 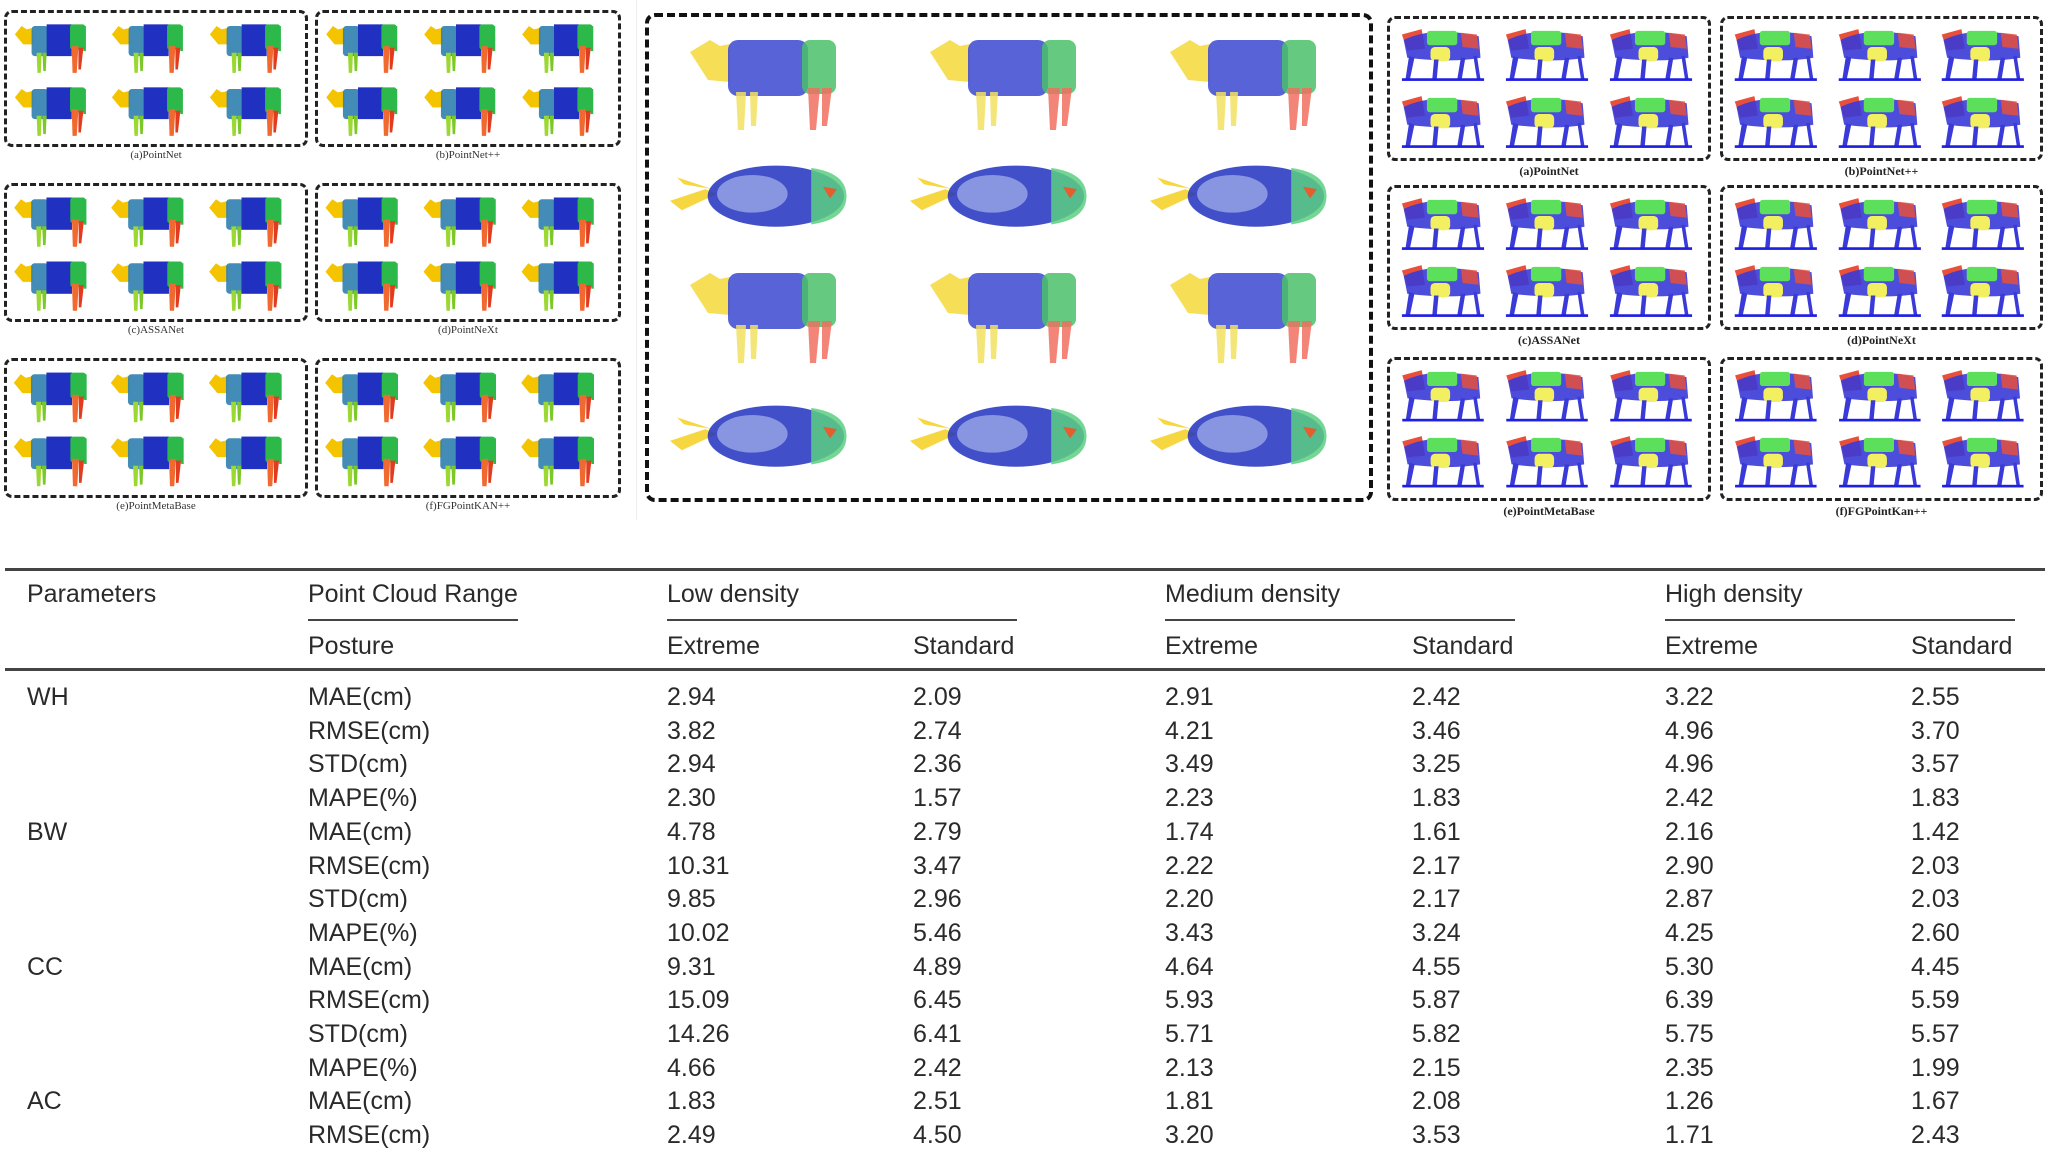 I want to click on table-cell-value: 4.25, so click(x=1689, y=932).